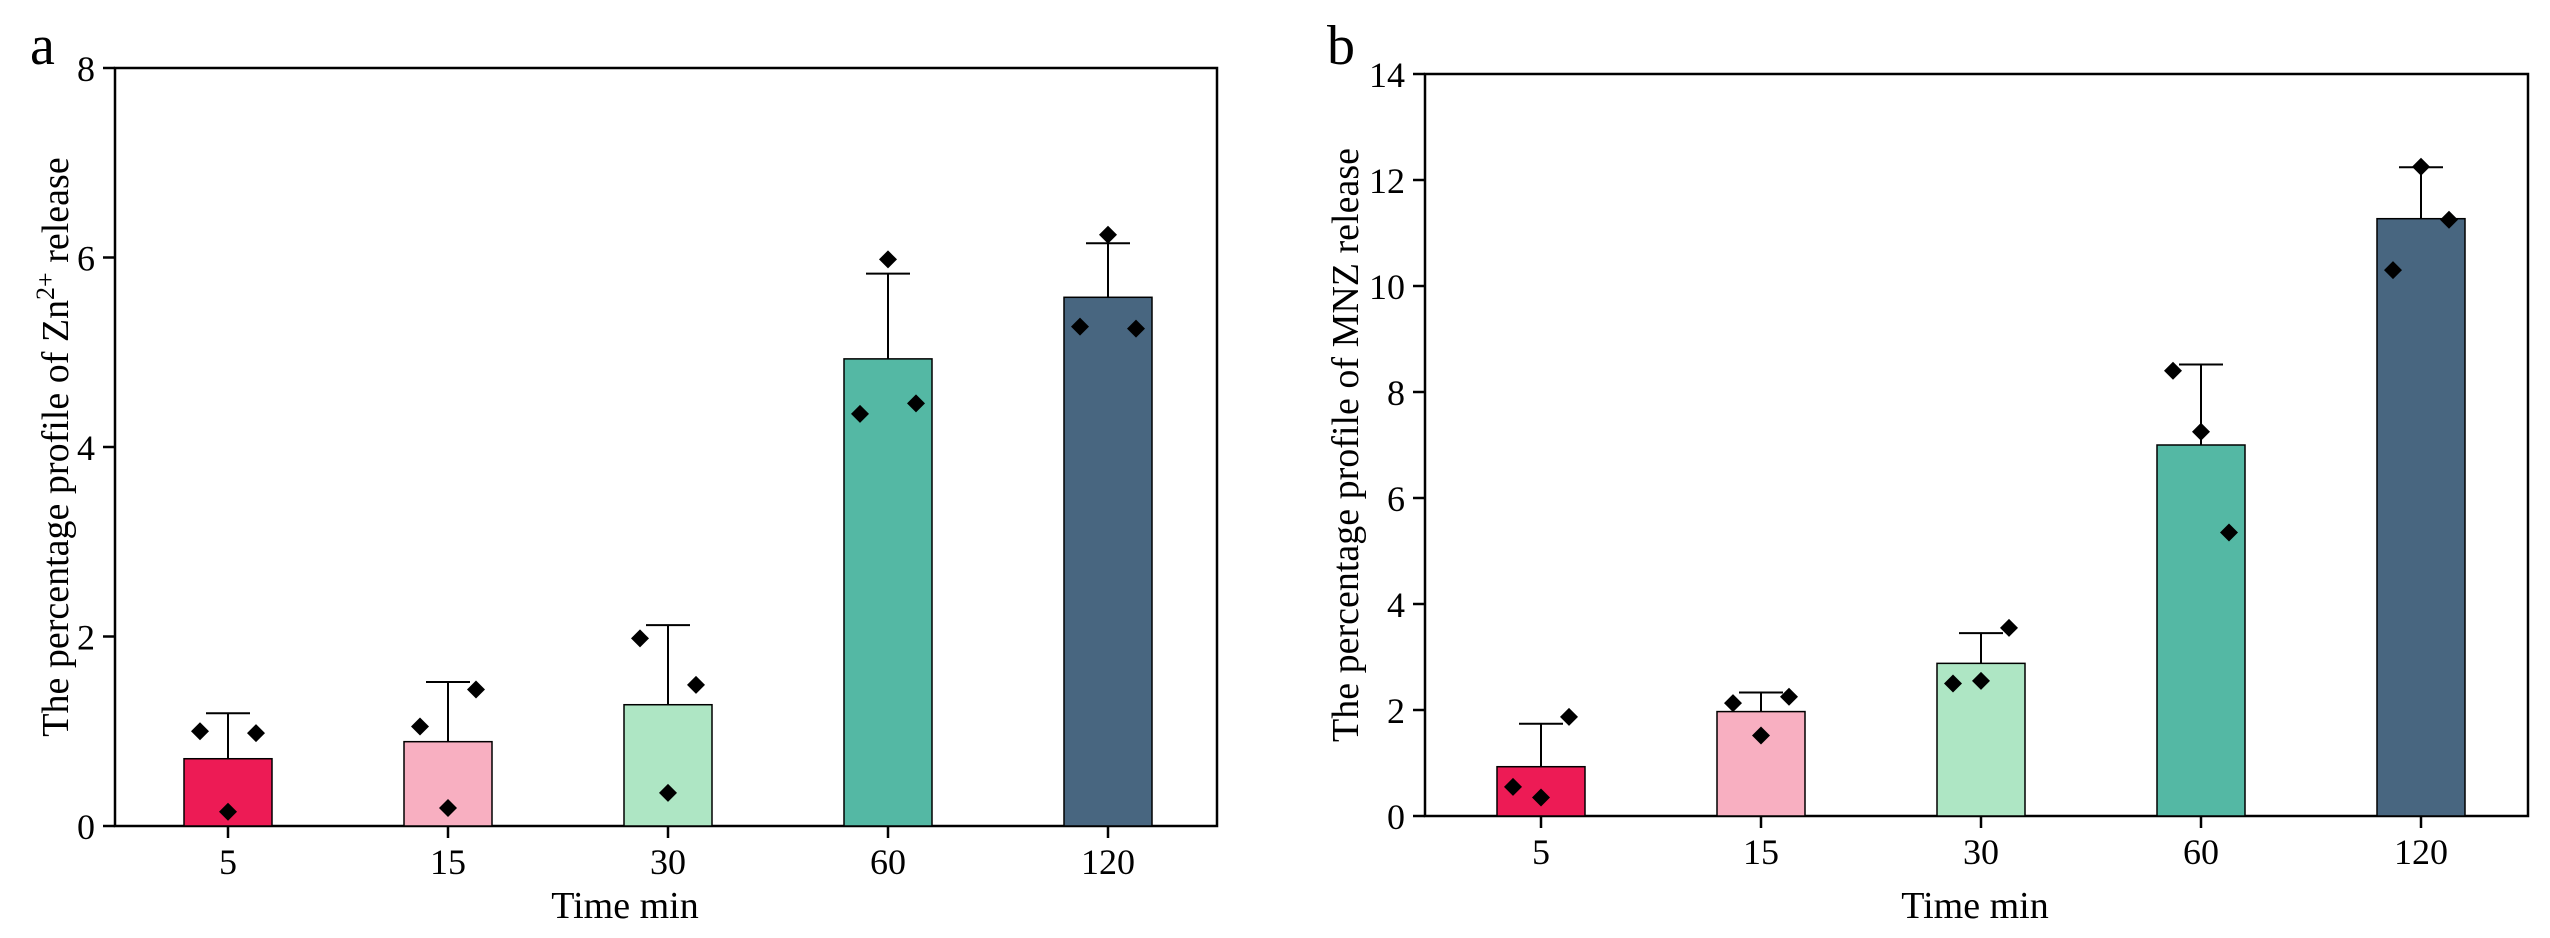 This screenshot has width=2550, height=938. What do you see at coordinates (228, 862) in the screenshot?
I see `panel-a-xtick-label: 5` at bounding box center [228, 862].